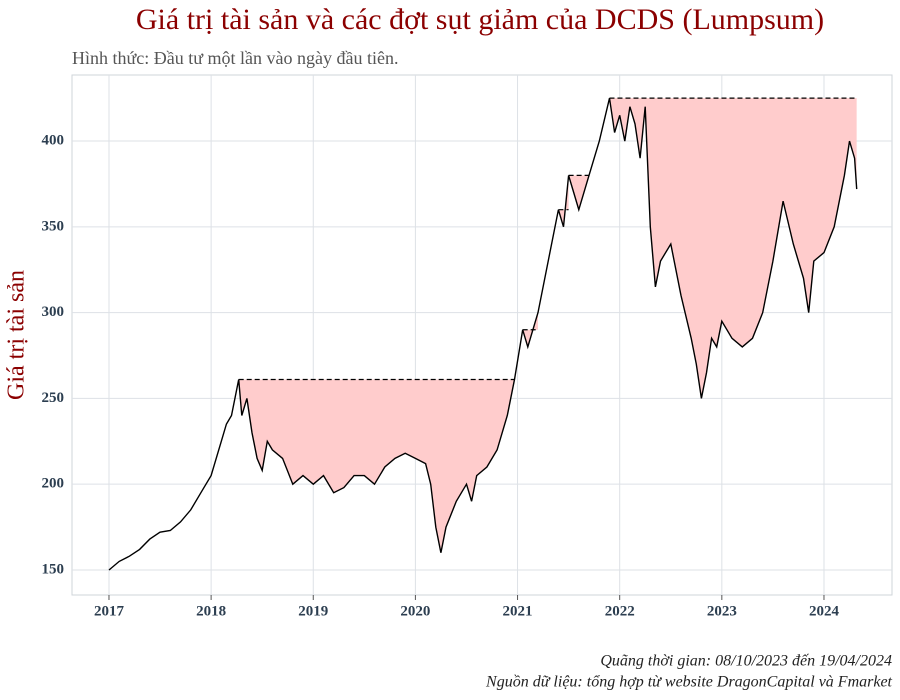 The height and width of the screenshot is (700, 900). I want to click on x-tick-label: 2023, so click(722, 611).